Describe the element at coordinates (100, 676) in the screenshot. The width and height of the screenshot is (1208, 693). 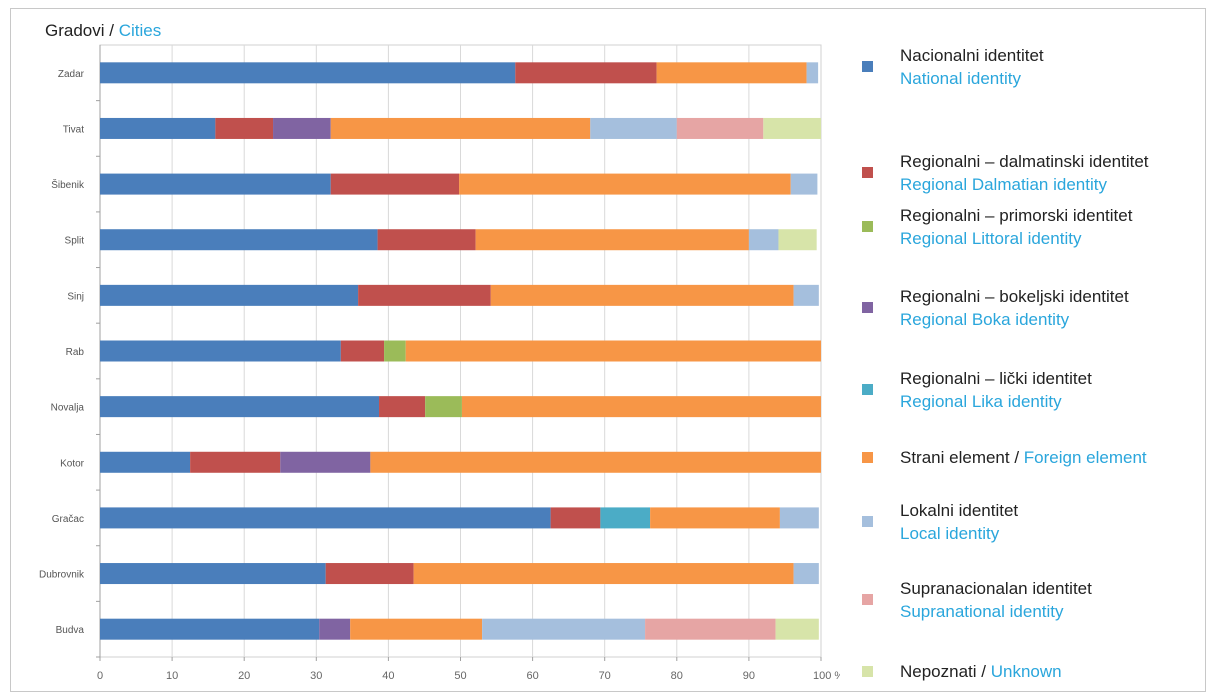
I see `x-tick-label: 0` at that location.